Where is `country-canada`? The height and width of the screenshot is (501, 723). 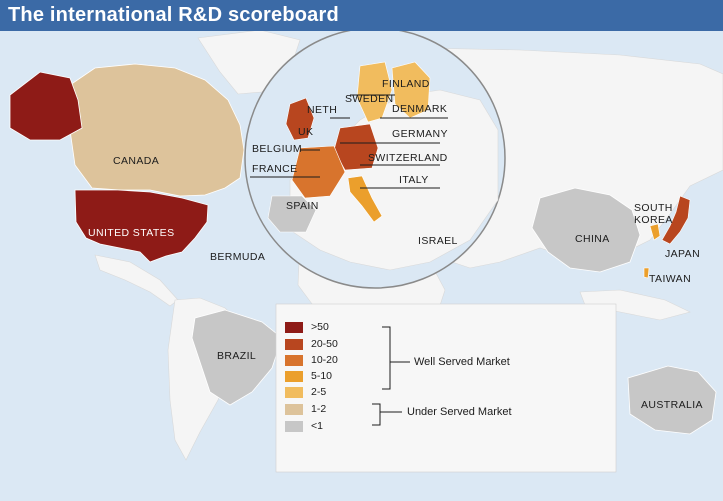
country-canada is located at coordinates (157, 130).